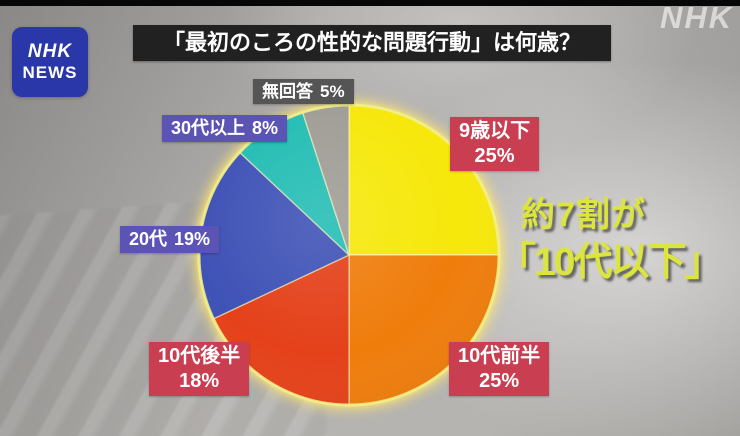  What do you see at coordinates (372, 43) in the screenshot?
I see `headline-title-bar: 「最初のころの性的な問題行動」は何歳？` at bounding box center [372, 43].